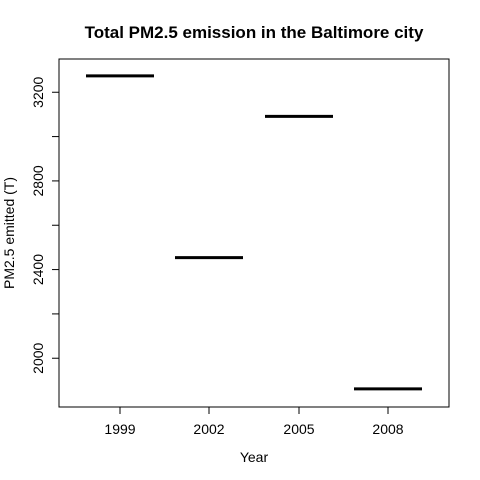 Image resolution: width=480 pixels, height=480 pixels. I want to click on x-axis: 1999 2002 2005 2008, so click(254, 422).